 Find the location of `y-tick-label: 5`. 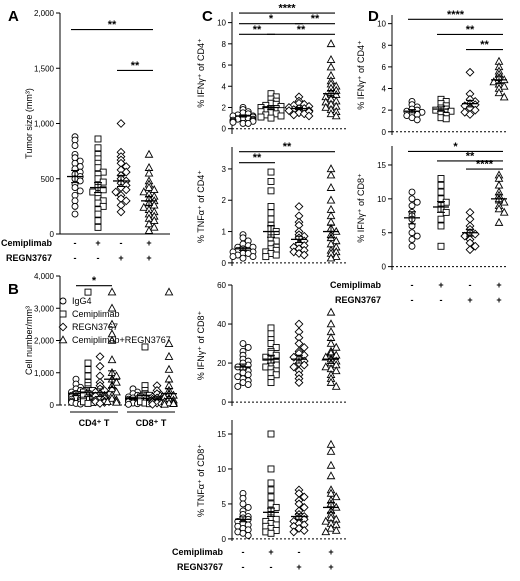

y-tick-label: 5 is located at coordinates (224, 504).